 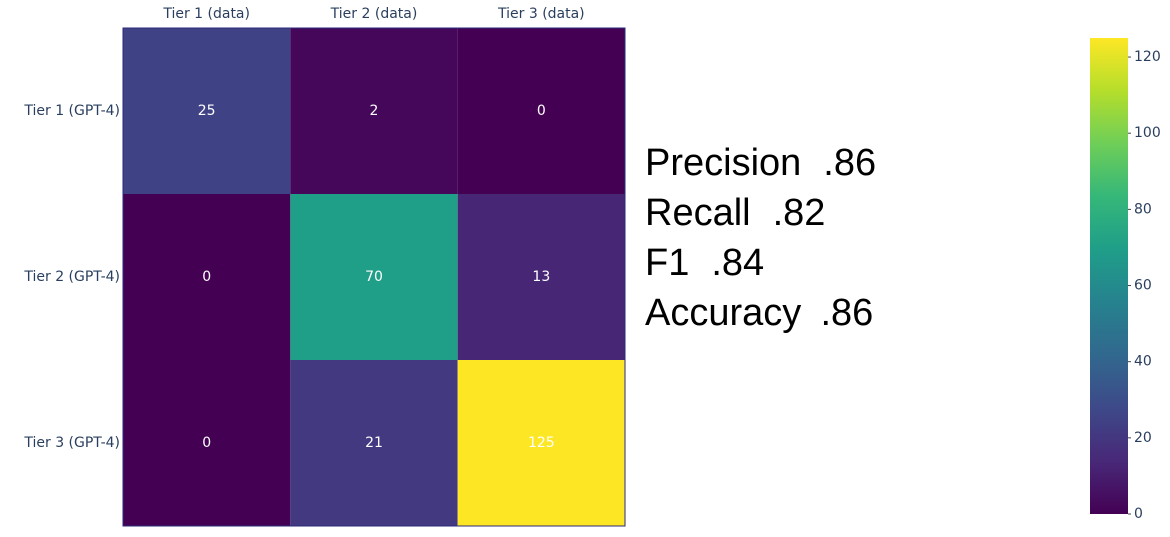 I want to click on colorbar-tick-label: 0, so click(x=1138, y=514).